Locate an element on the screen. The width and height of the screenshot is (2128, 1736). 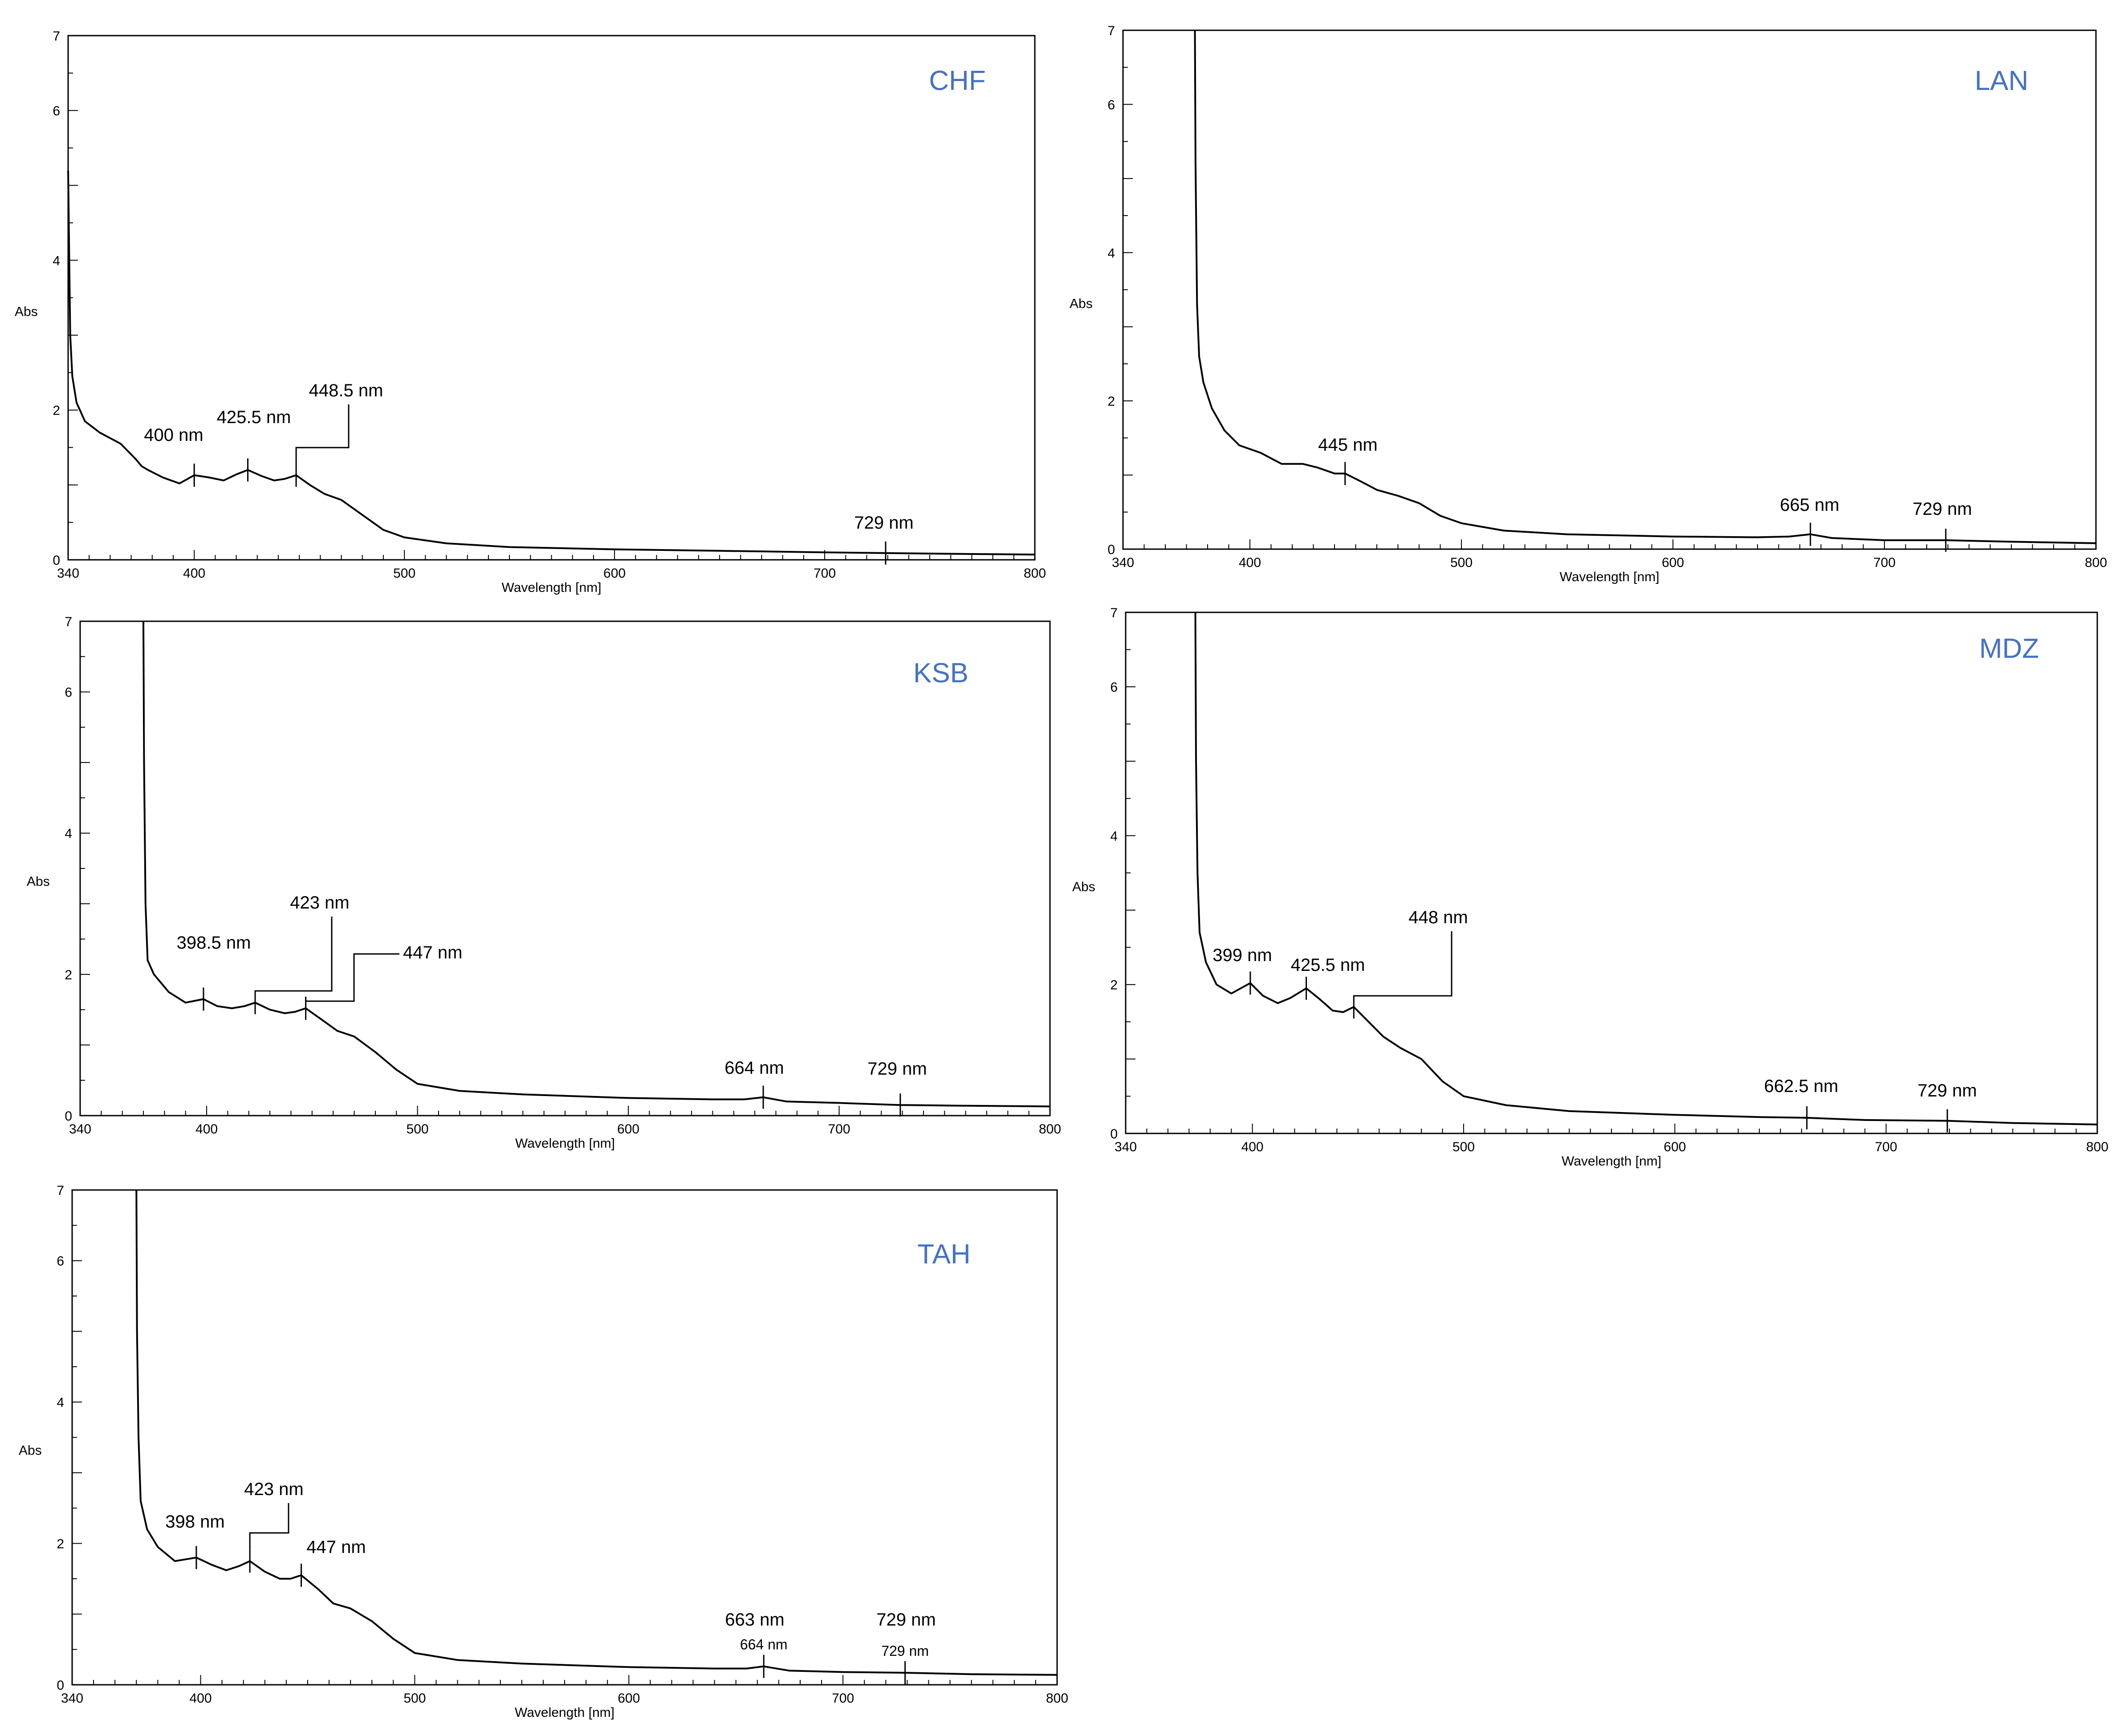
peak-label: 662.5 nm is located at coordinates (1801, 1086).